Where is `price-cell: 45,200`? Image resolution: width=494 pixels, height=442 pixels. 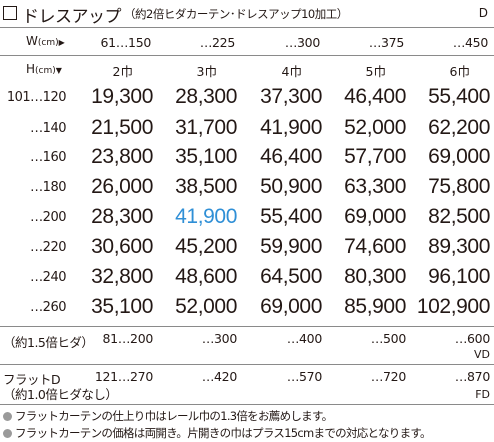 price-cell: 45,200 is located at coordinates (206, 246).